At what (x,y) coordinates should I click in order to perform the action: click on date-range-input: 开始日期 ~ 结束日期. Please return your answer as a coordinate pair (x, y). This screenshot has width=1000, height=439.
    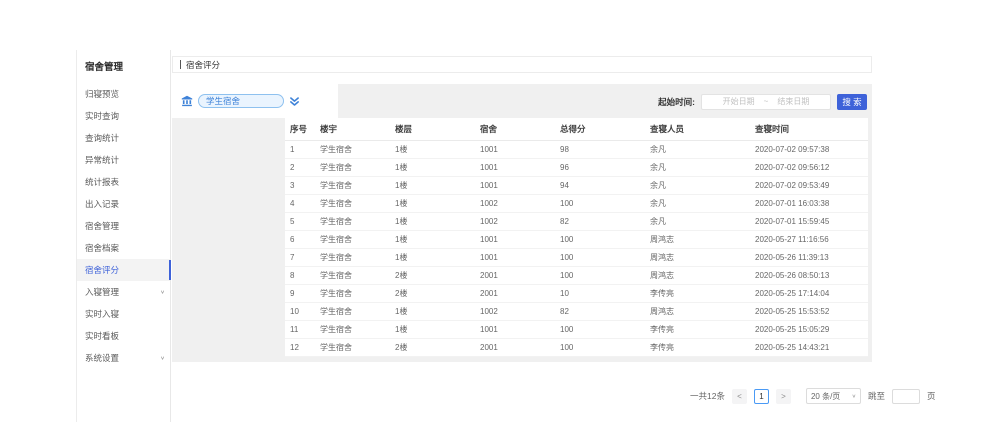
    Looking at the image, I should click on (766, 101).